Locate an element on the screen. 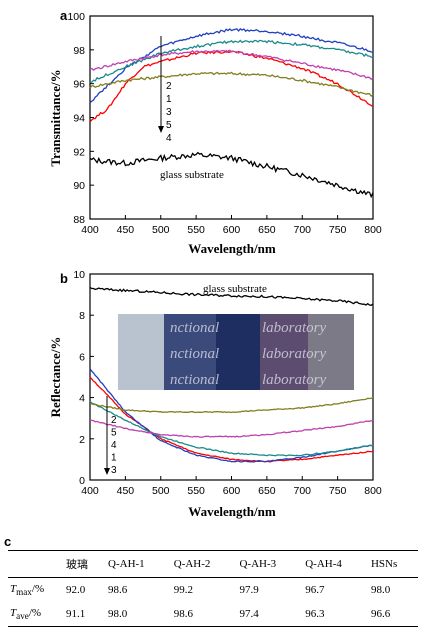 The image size is (424, 632). glass-substrate-label-b: glass substrate is located at coordinates (235, 289).